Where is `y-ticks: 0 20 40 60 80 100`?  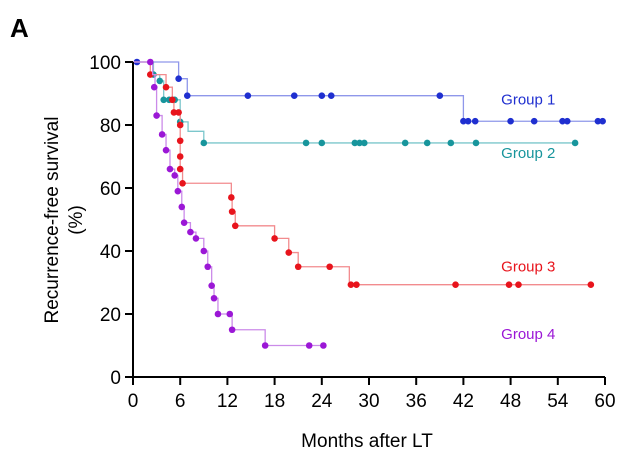 y-ticks: 0 20 40 60 80 100 is located at coordinates (111, 221).